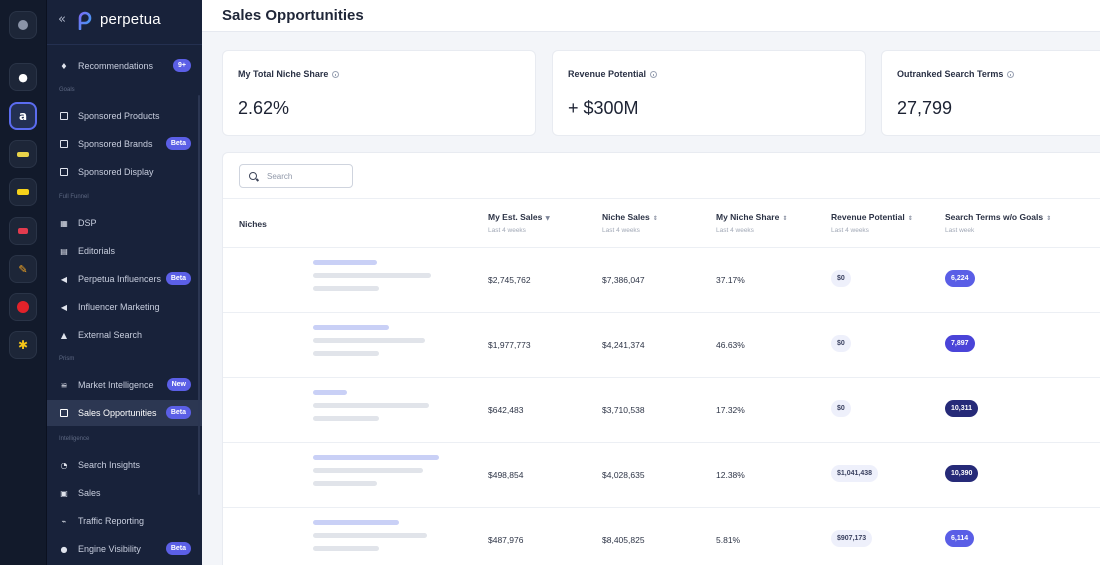 Image resolution: width=1100 pixels, height=565 pixels. I want to click on walmart-icon, so click(23, 154).